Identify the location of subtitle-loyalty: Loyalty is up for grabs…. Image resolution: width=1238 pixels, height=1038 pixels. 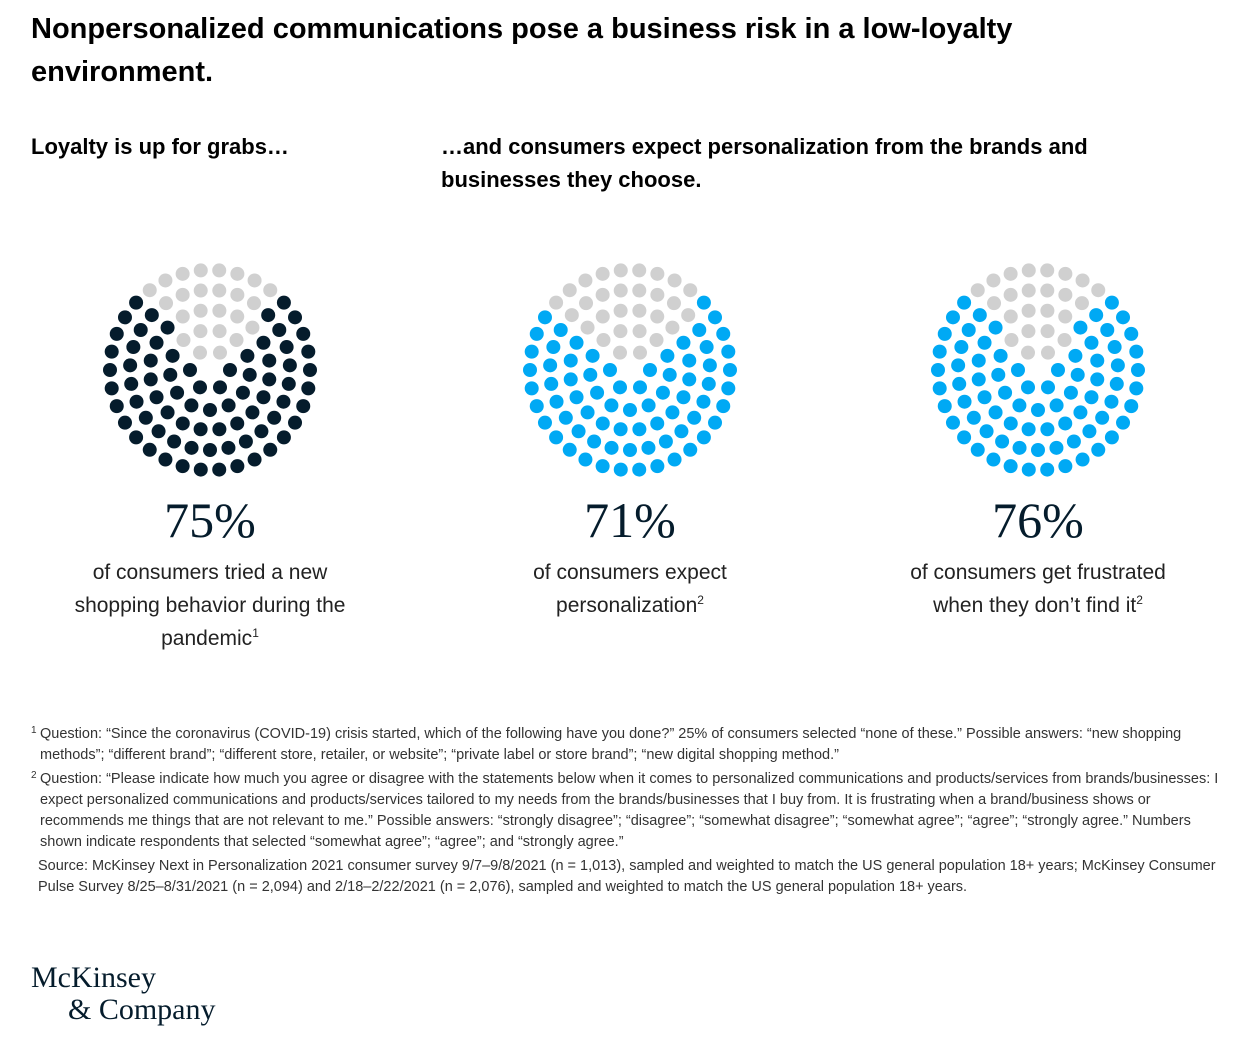
(160, 146).